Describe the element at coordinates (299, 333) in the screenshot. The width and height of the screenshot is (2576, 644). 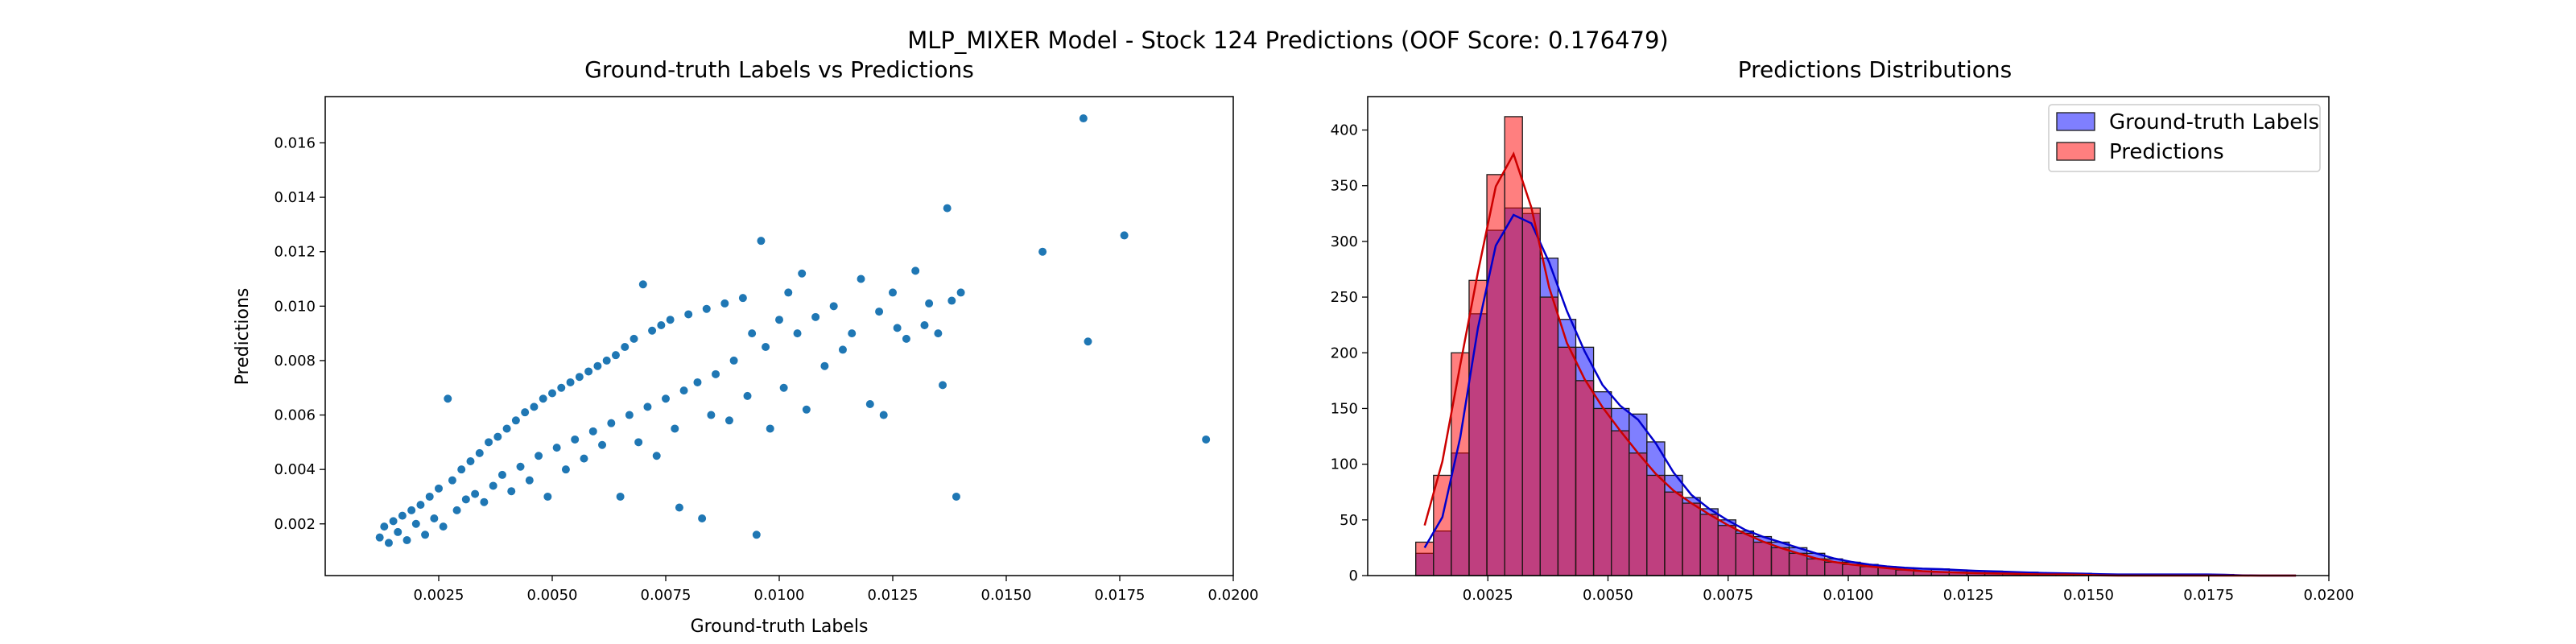
I see `scatter-y-ticks: 0.002 0.004 0.006 0.008 0.010 0.012 0.014 0.016` at that location.